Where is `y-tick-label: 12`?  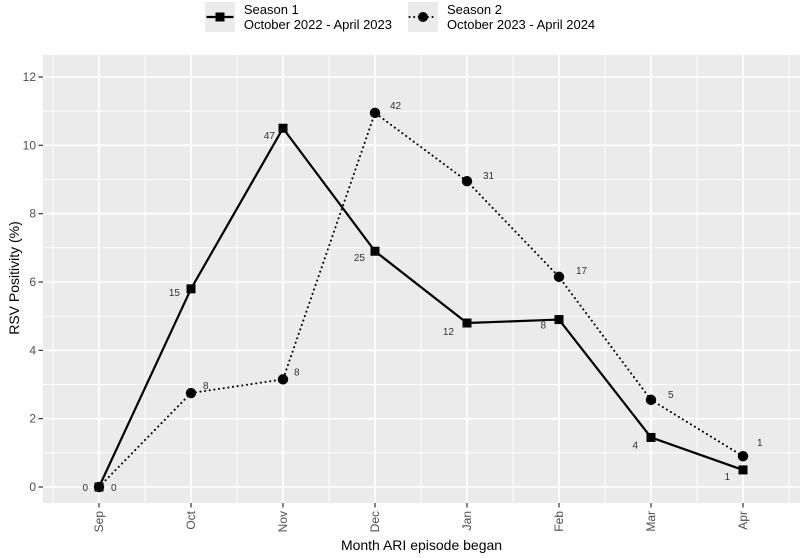
y-tick-label: 12 is located at coordinates (30, 77).